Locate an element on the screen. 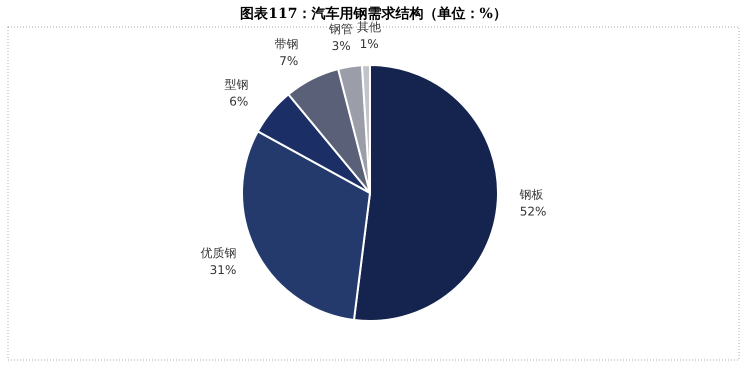 The image size is (747, 387). slice-label: 带钢 is located at coordinates (286, 44).